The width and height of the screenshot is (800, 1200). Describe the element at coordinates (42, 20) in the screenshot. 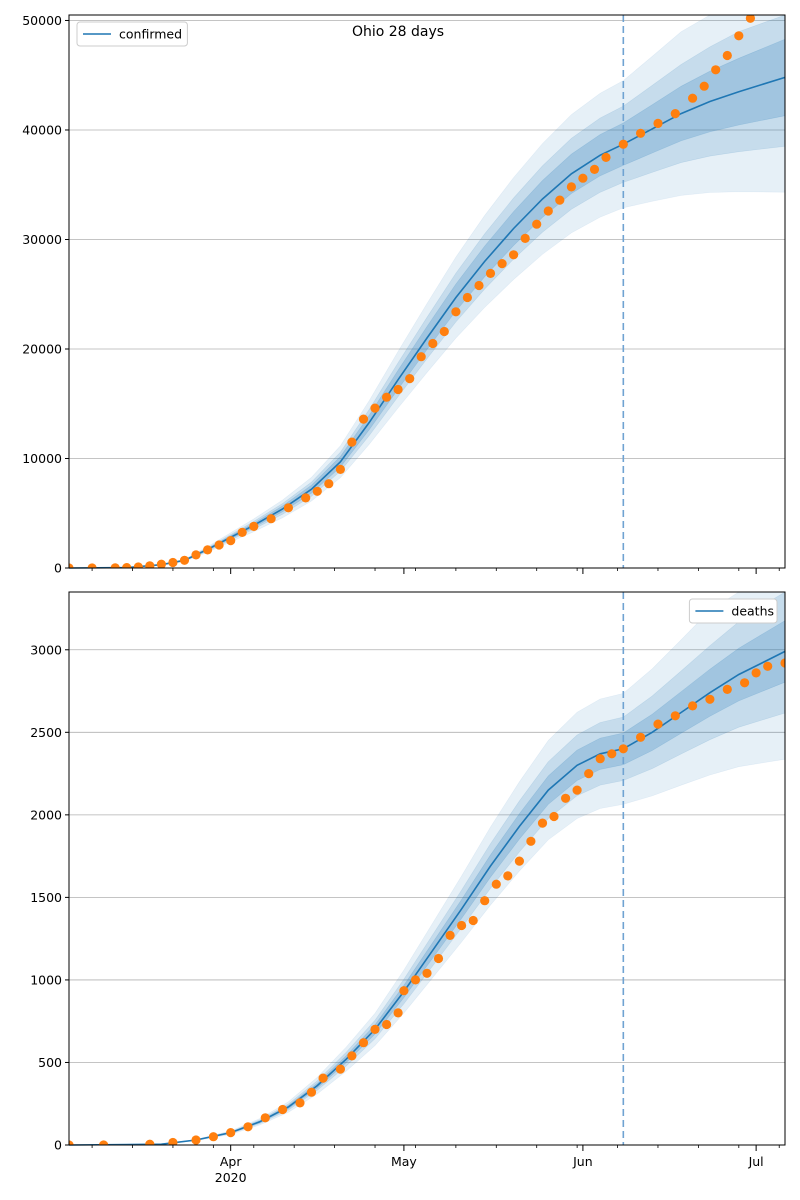

I see `y-tick-label: 50000` at that location.